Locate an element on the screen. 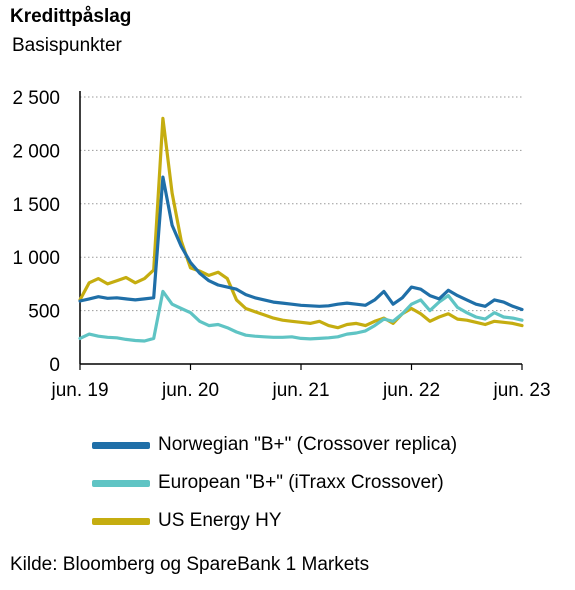 The image size is (575, 590). legend-item: European "B+" (iTraxx Crossover) is located at coordinates (274, 483).